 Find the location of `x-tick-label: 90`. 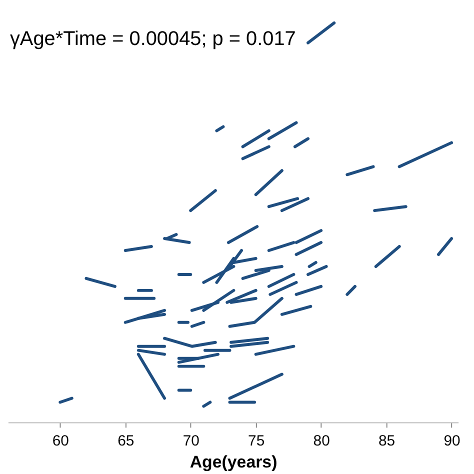

x-tick-label: 90 is located at coordinates (452, 441).